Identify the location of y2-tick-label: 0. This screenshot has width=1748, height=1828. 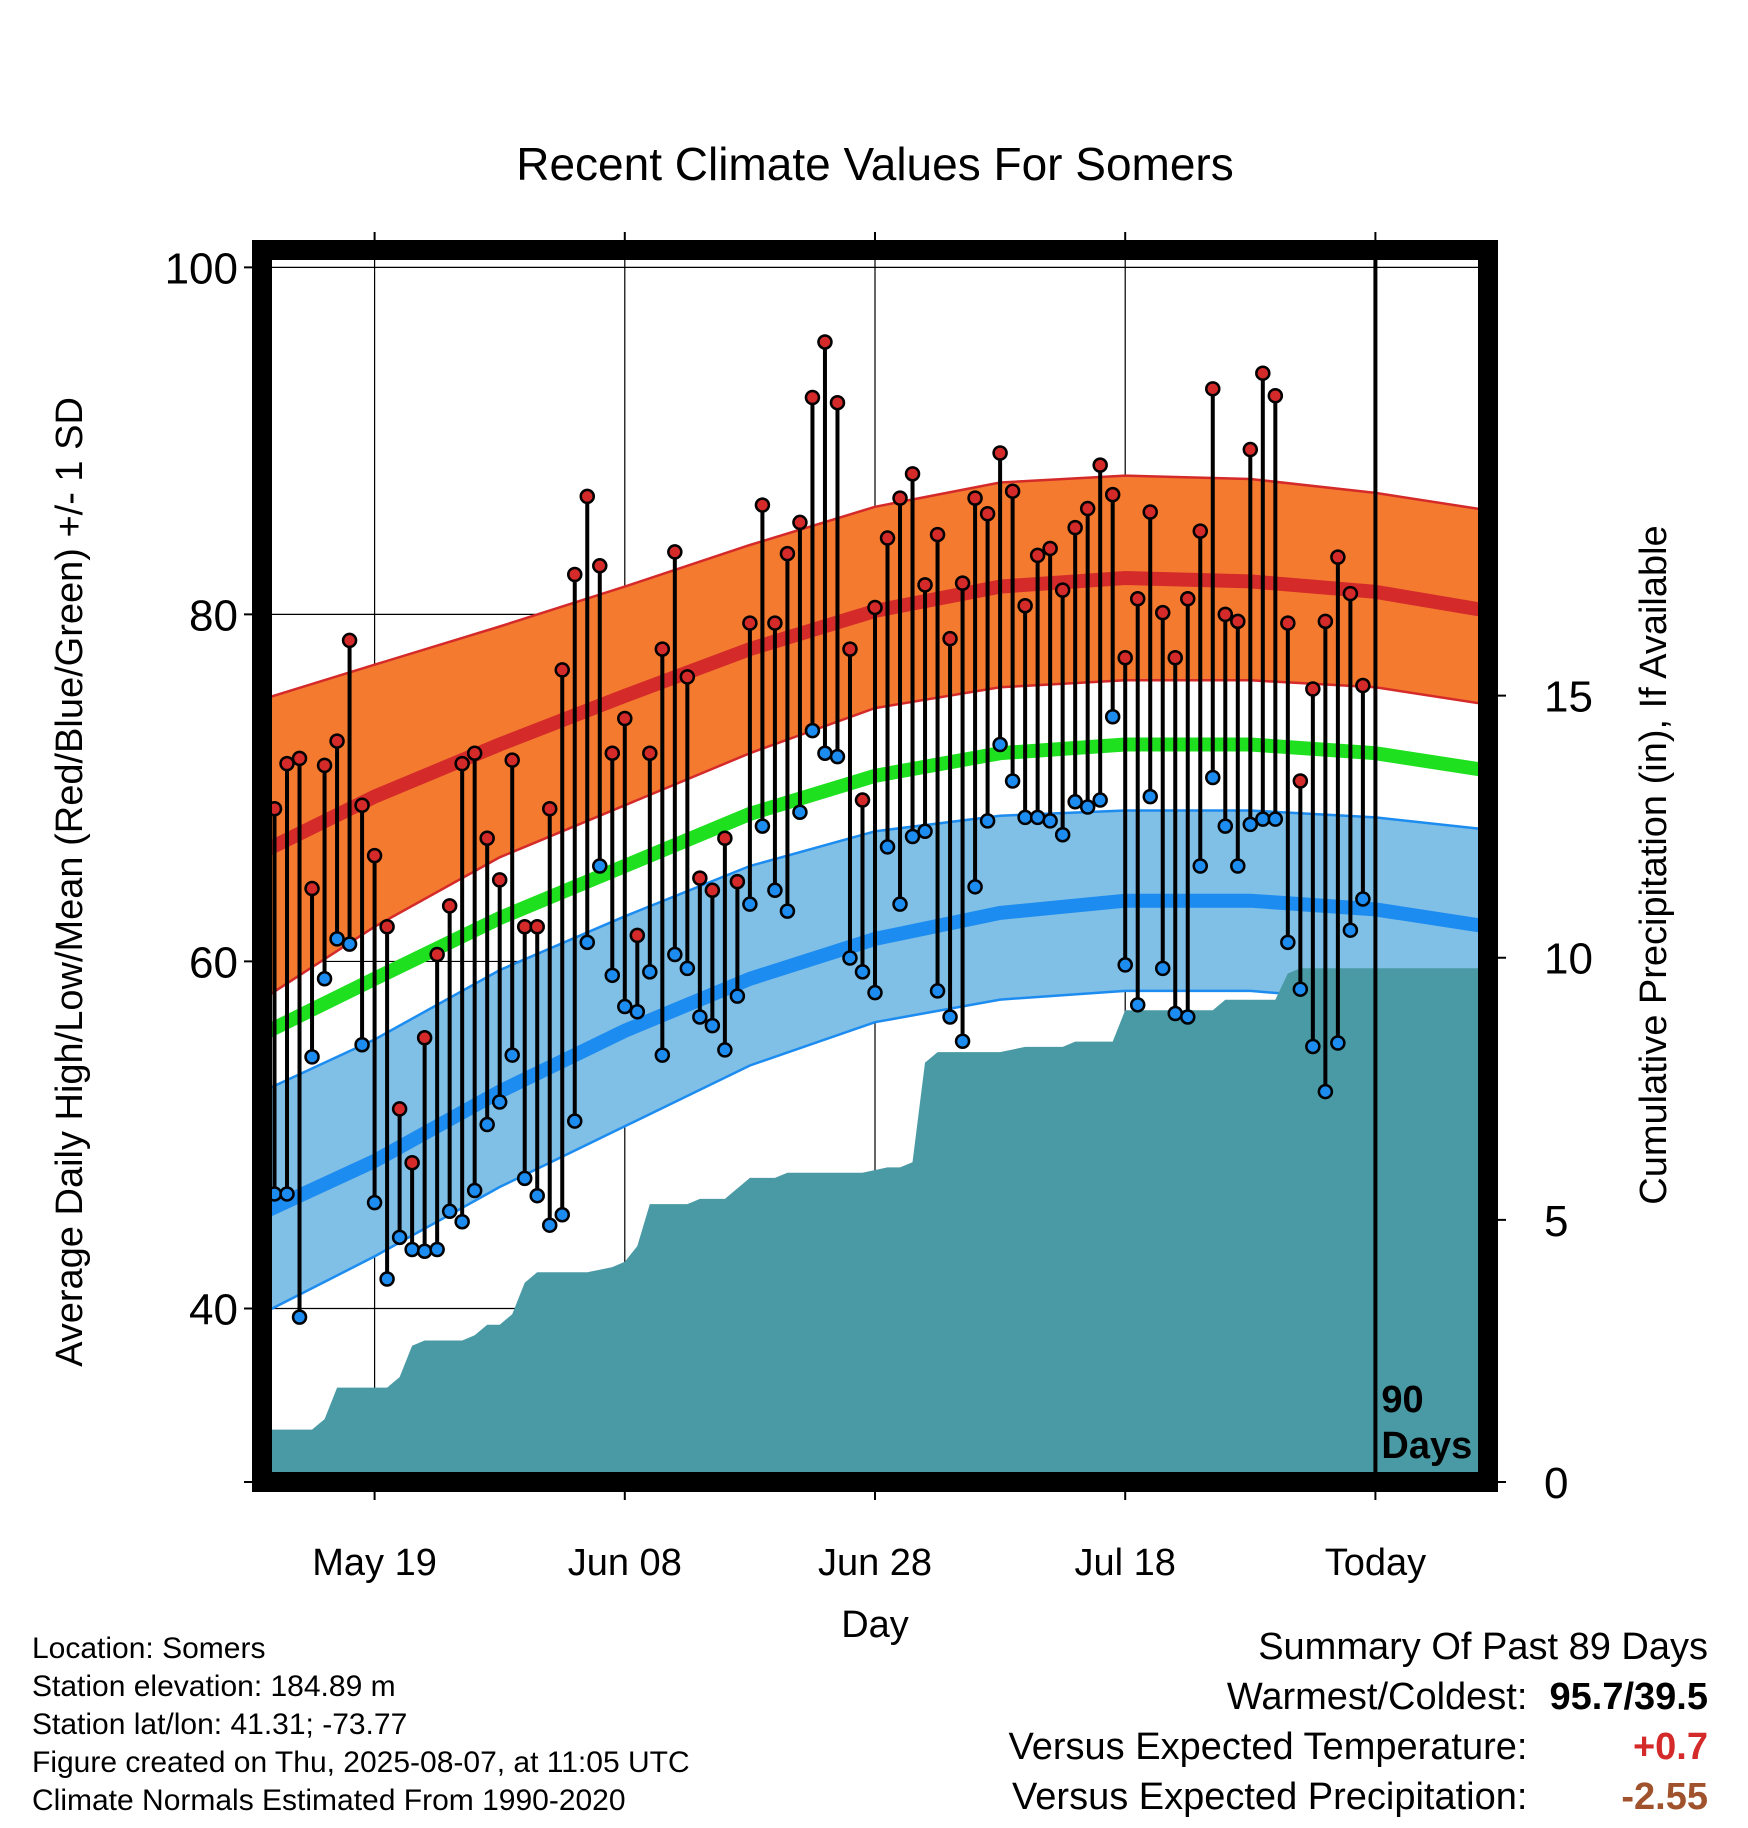
(1556, 1483).